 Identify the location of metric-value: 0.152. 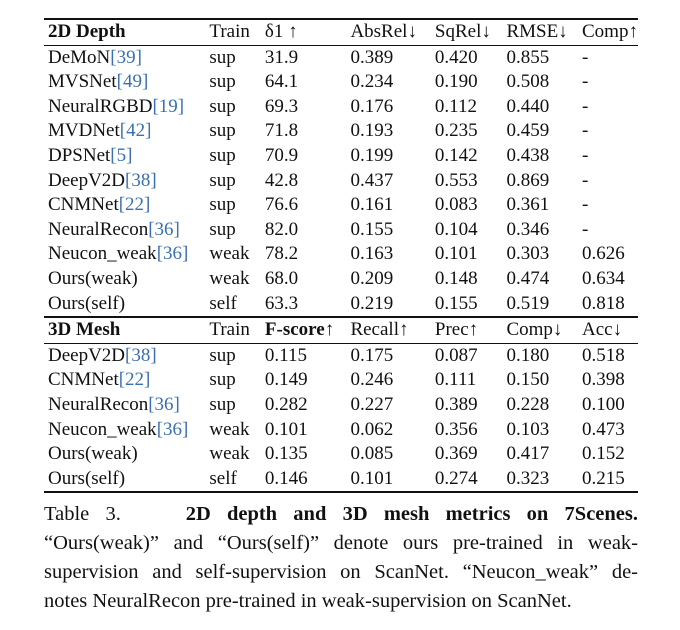
(603, 454).